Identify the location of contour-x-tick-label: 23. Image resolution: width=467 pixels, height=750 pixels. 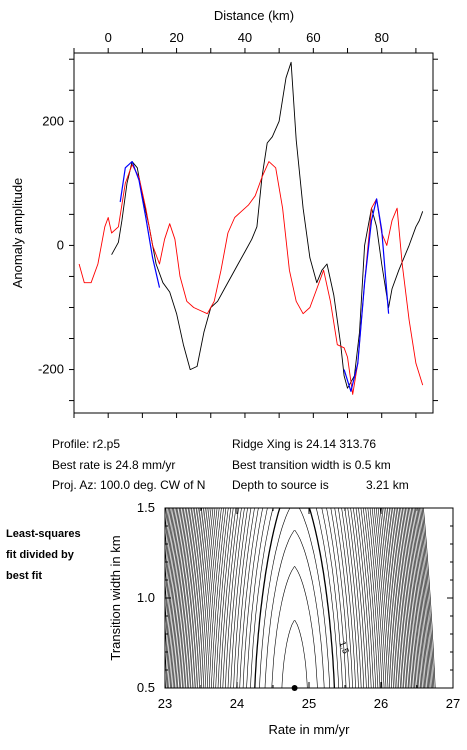
(165, 703).